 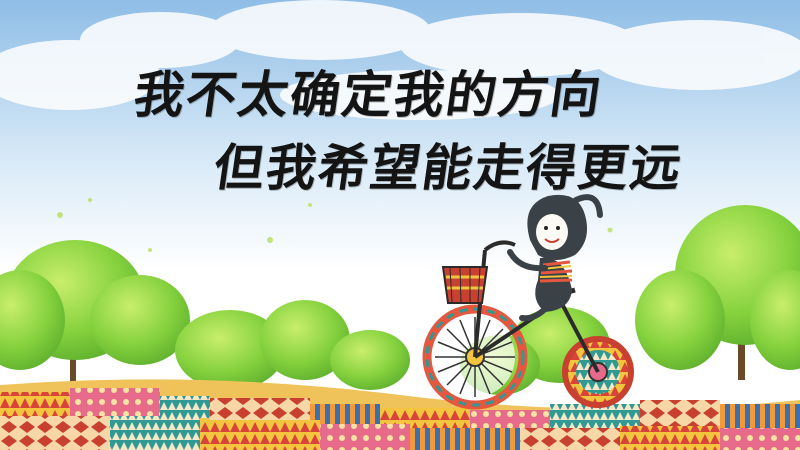 I want to click on character-icon, so click(x=555, y=258).